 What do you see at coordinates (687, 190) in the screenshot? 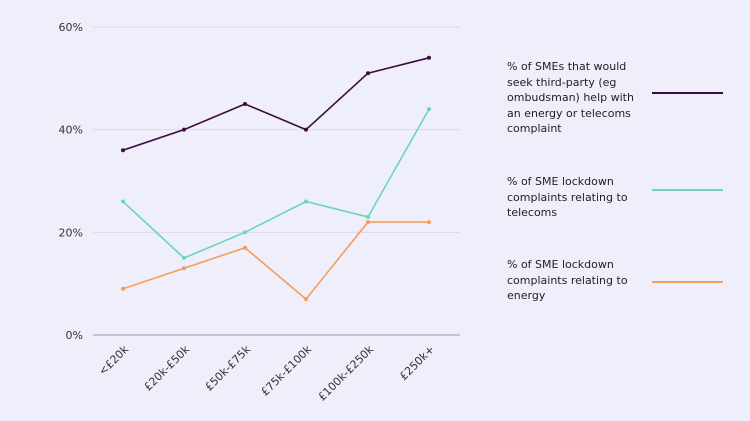
I see `legend-swatch-telecoms` at bounding box center [687, 190].